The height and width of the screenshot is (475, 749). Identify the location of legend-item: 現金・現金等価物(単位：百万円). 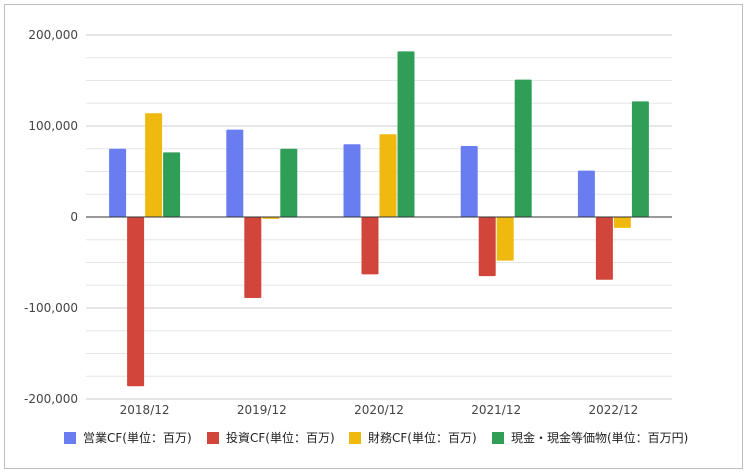
(590, 437).